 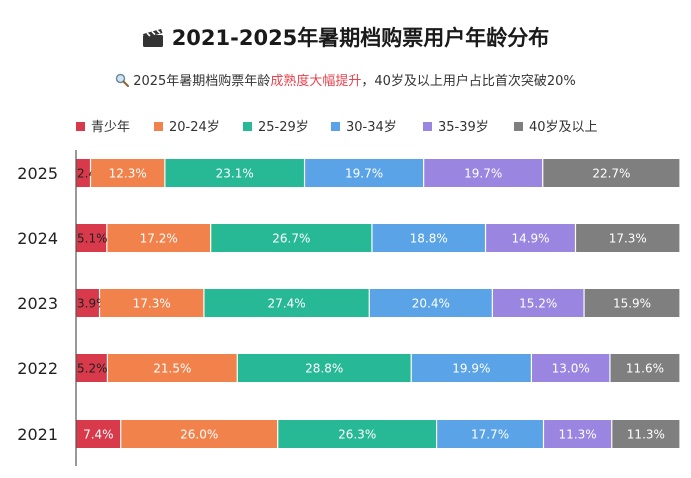 I want to click on data-label-2023-series-0: 3.9%, so click(x=92, y=304).